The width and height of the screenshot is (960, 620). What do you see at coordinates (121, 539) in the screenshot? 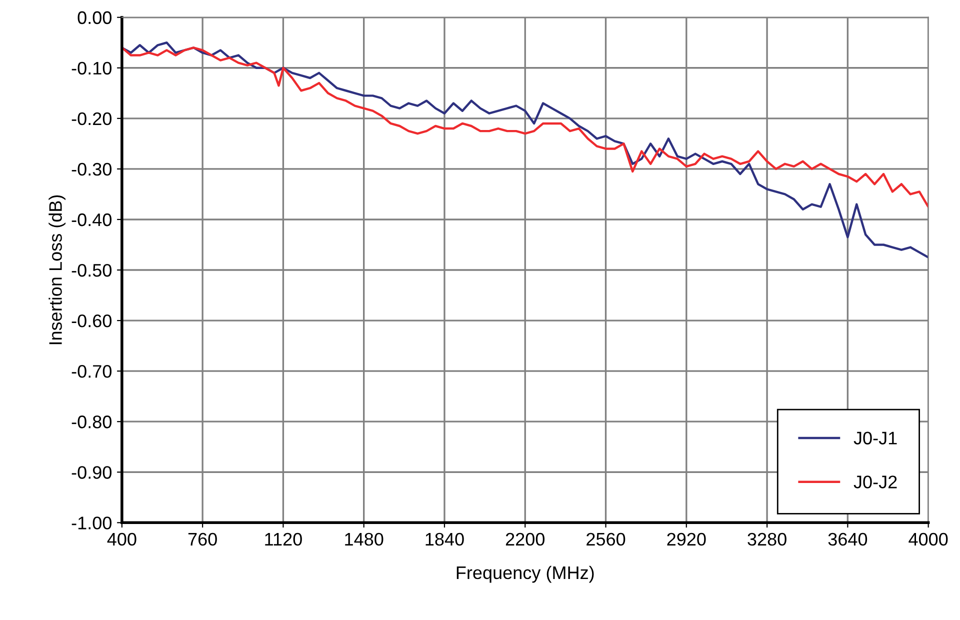
I see `x-tick-label: 400` at bounding box center [121, 539].